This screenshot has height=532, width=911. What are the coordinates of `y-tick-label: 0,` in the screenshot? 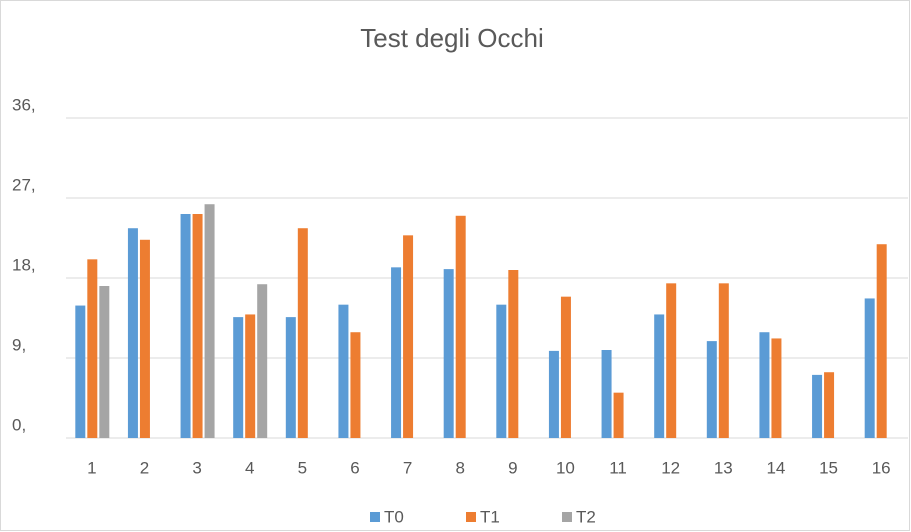 It's located at (19, 424).